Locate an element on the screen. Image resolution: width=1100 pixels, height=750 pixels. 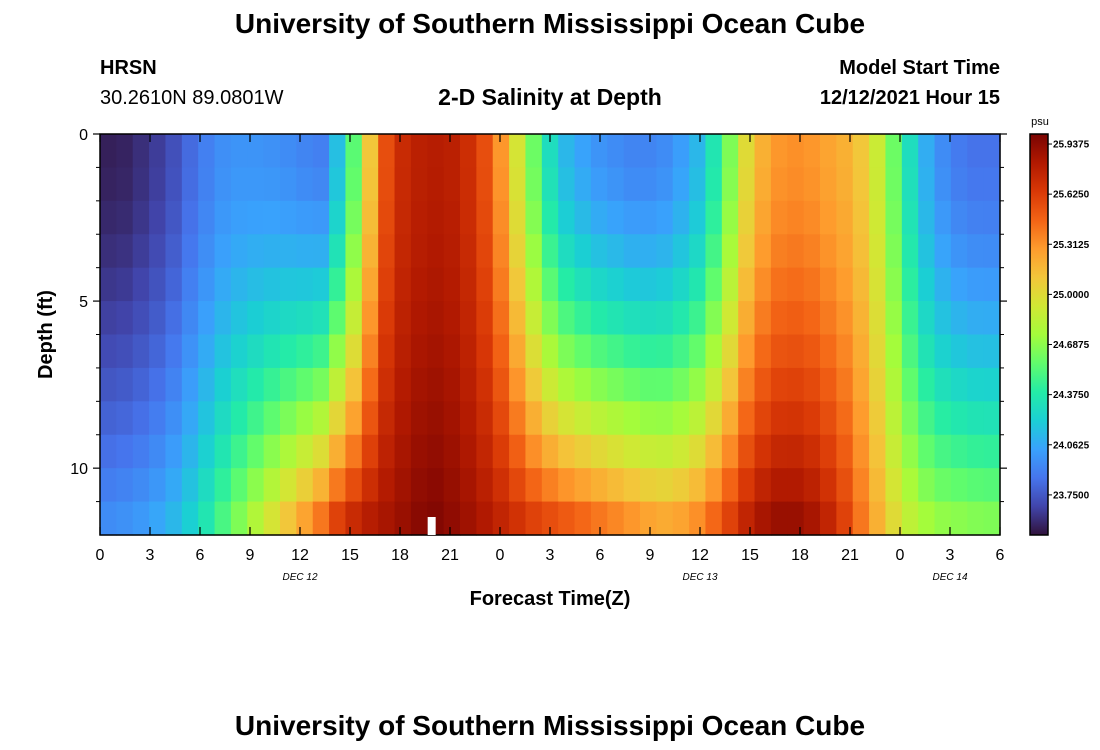
colorbar-gradient is located at coordinates (1039, 334).